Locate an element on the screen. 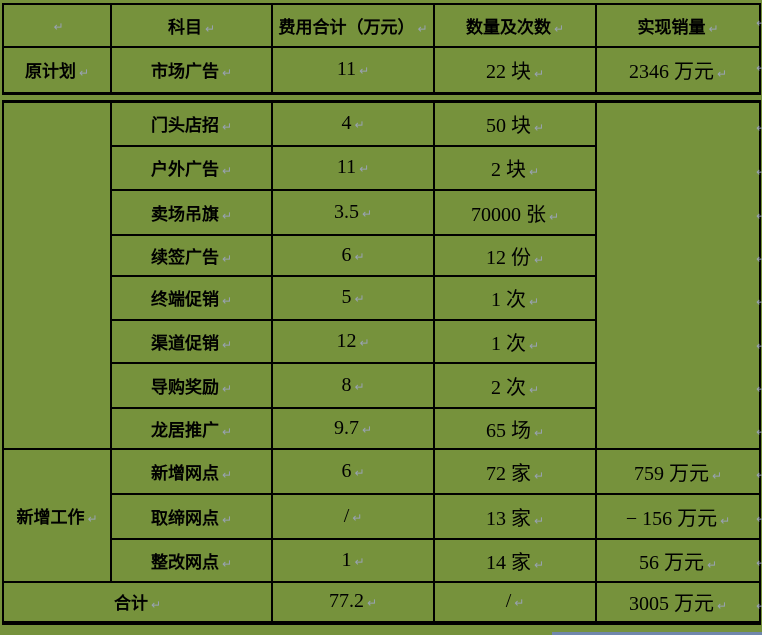  cell-total-sales: 3005 万元 is located at coordinates (678, 602).